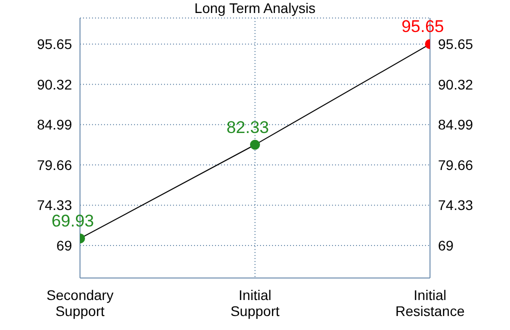  What do you see at coordinates (54, 84) in the screenshot?
I see `y-tick-label: 90.32` at bounding box center [54, 84].